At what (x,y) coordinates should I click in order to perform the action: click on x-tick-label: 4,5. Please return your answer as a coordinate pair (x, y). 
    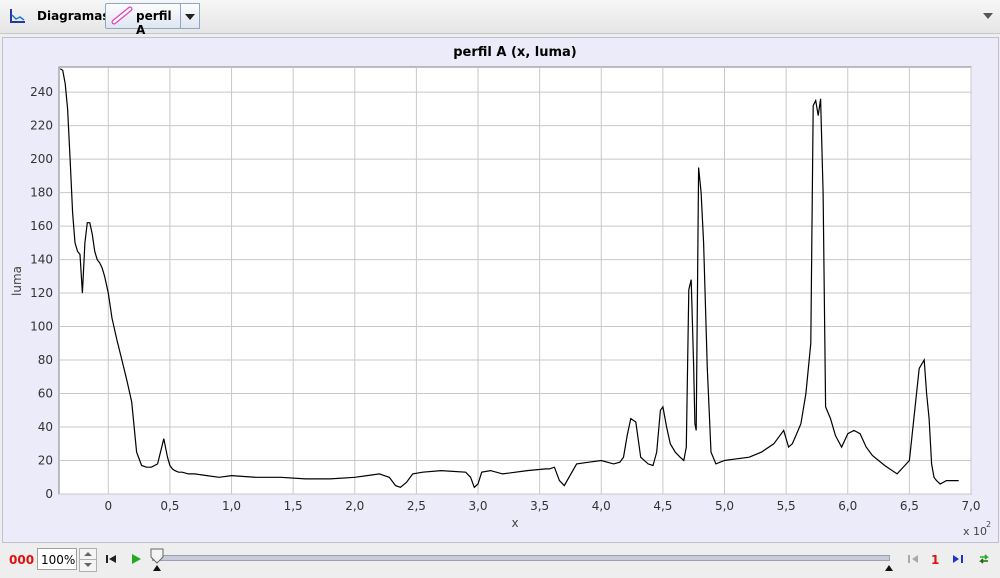
    Looking at the image, I should click on (662, 506).